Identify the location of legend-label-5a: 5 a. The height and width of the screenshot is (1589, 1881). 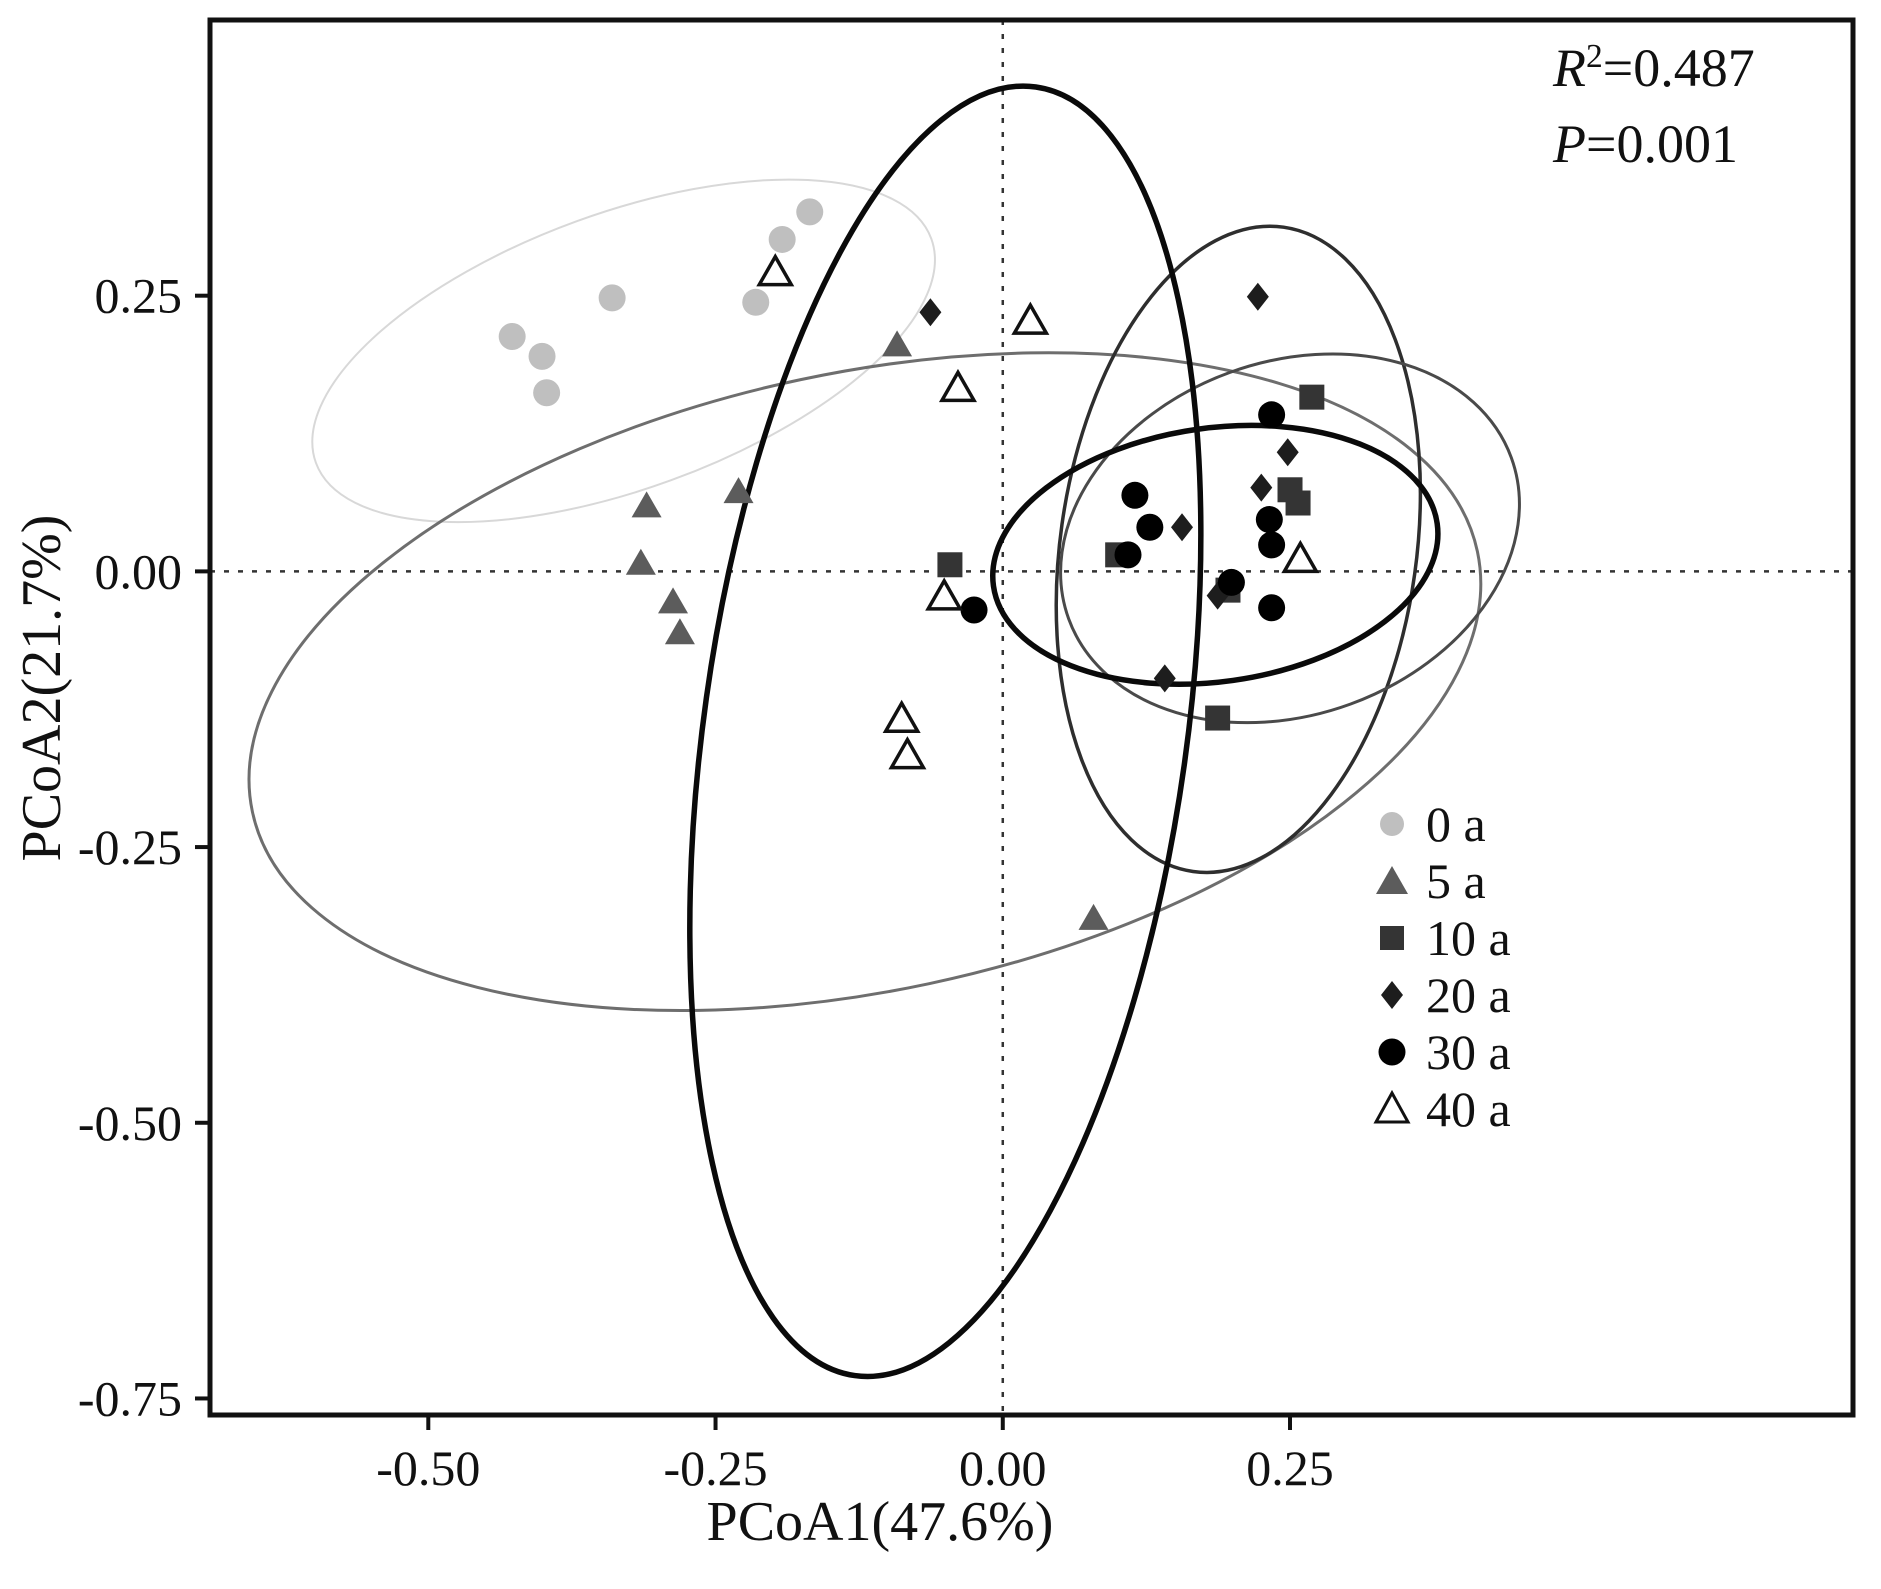
(1456, 880).